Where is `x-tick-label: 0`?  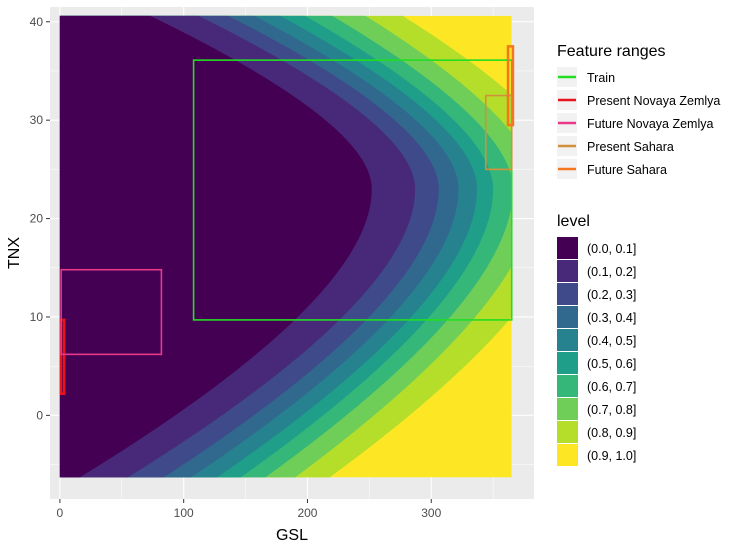 x-tick-label: 0 is located at coordinates (60, 513).